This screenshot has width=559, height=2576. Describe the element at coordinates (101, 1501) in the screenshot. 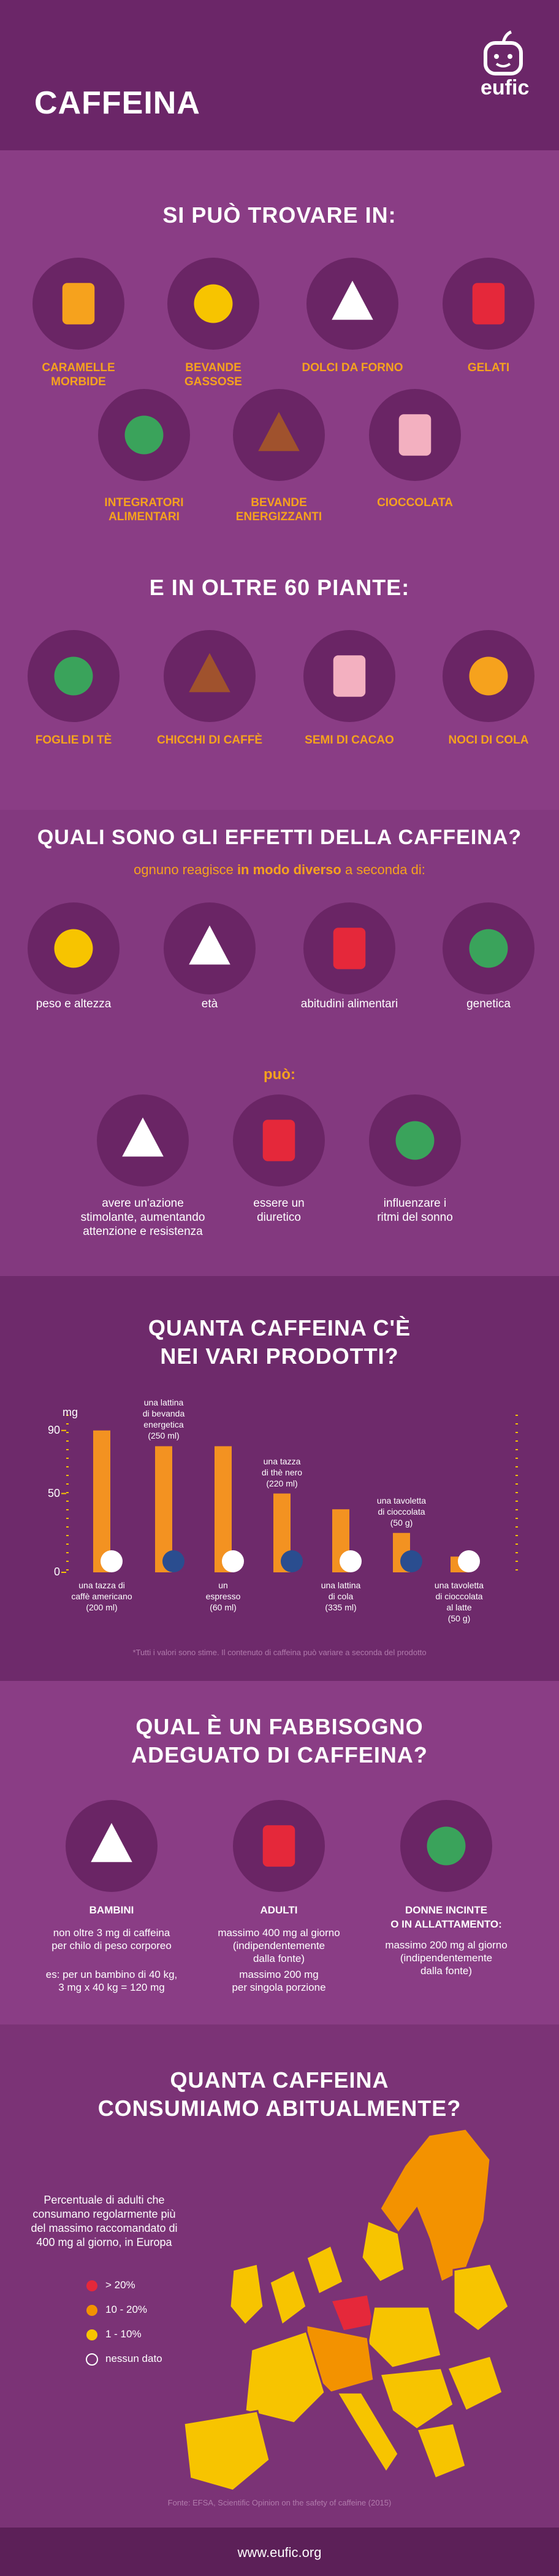

I see `bar` at that location.